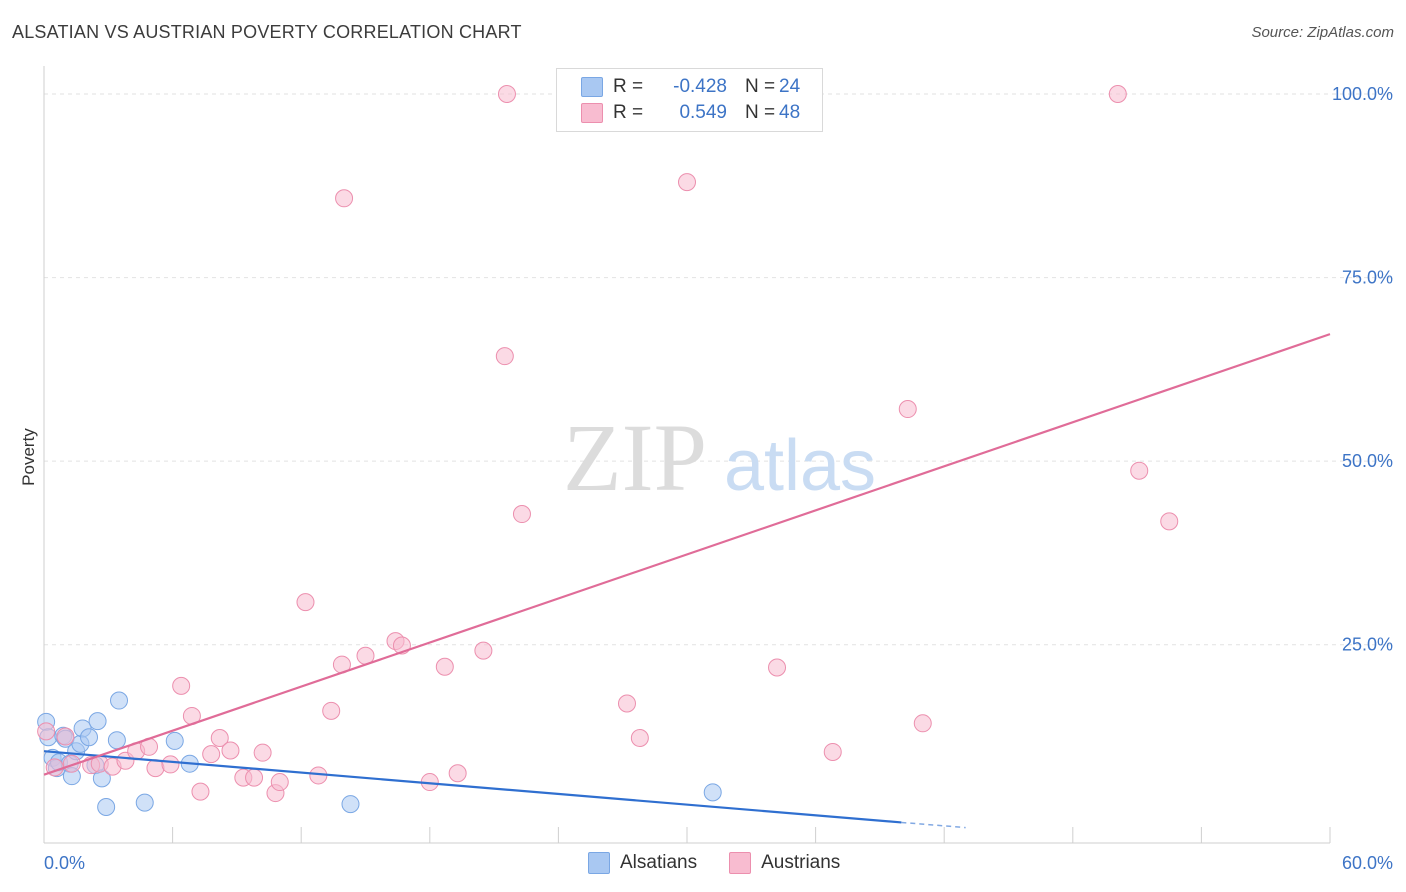  What do you see at coordinates (719, 457) in the screenshot?
I see `watermark: ZIP atlas` at bounding box center [719, 457].